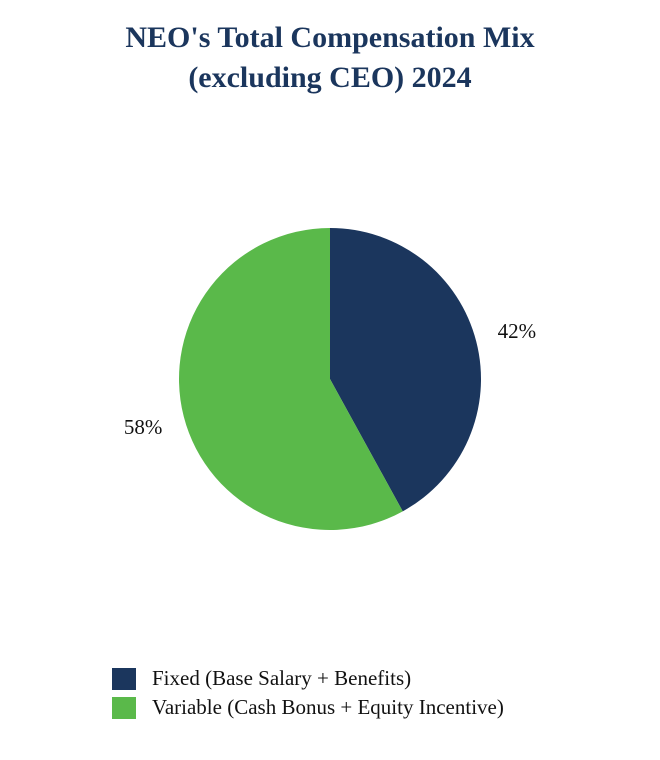 The image size is (660, 760). I want to click on data-label-fixed: 42%, so click(517, 331).